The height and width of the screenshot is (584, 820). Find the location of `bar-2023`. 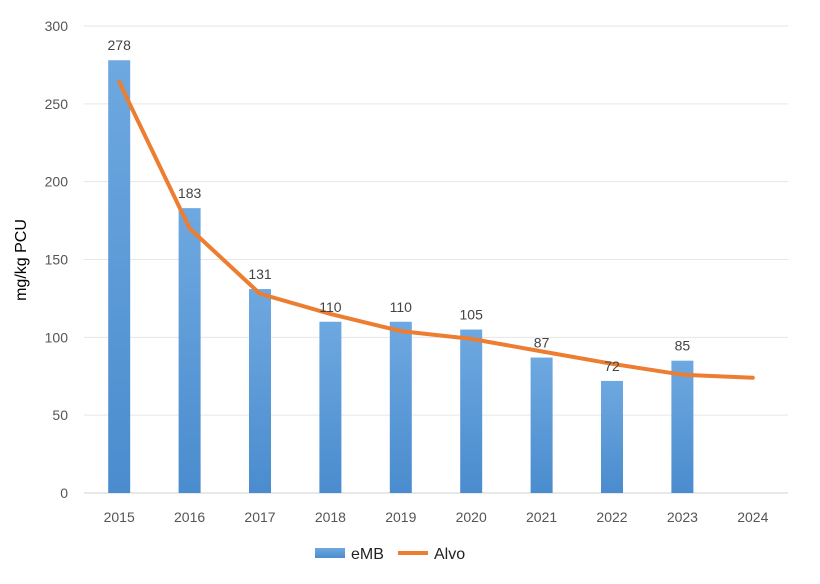

bar-2023 is located at coordinates (682, 426).